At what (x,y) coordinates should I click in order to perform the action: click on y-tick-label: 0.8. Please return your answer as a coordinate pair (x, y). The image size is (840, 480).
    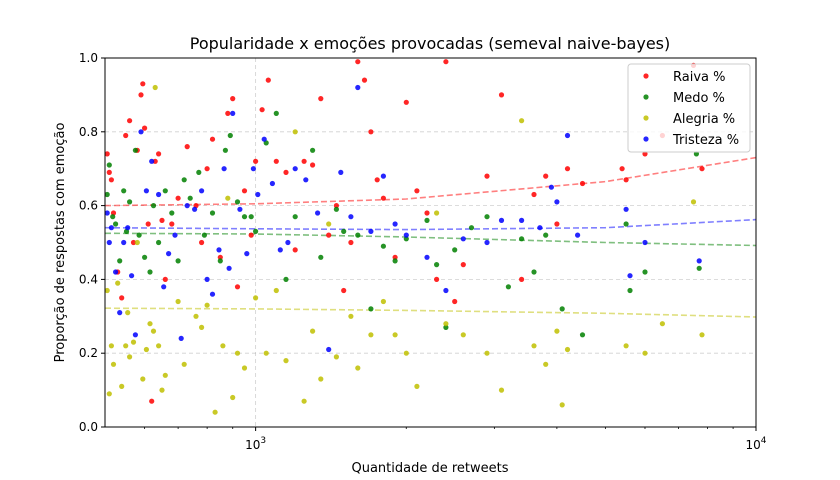
    Looking at the image, I should click on (88, 132).